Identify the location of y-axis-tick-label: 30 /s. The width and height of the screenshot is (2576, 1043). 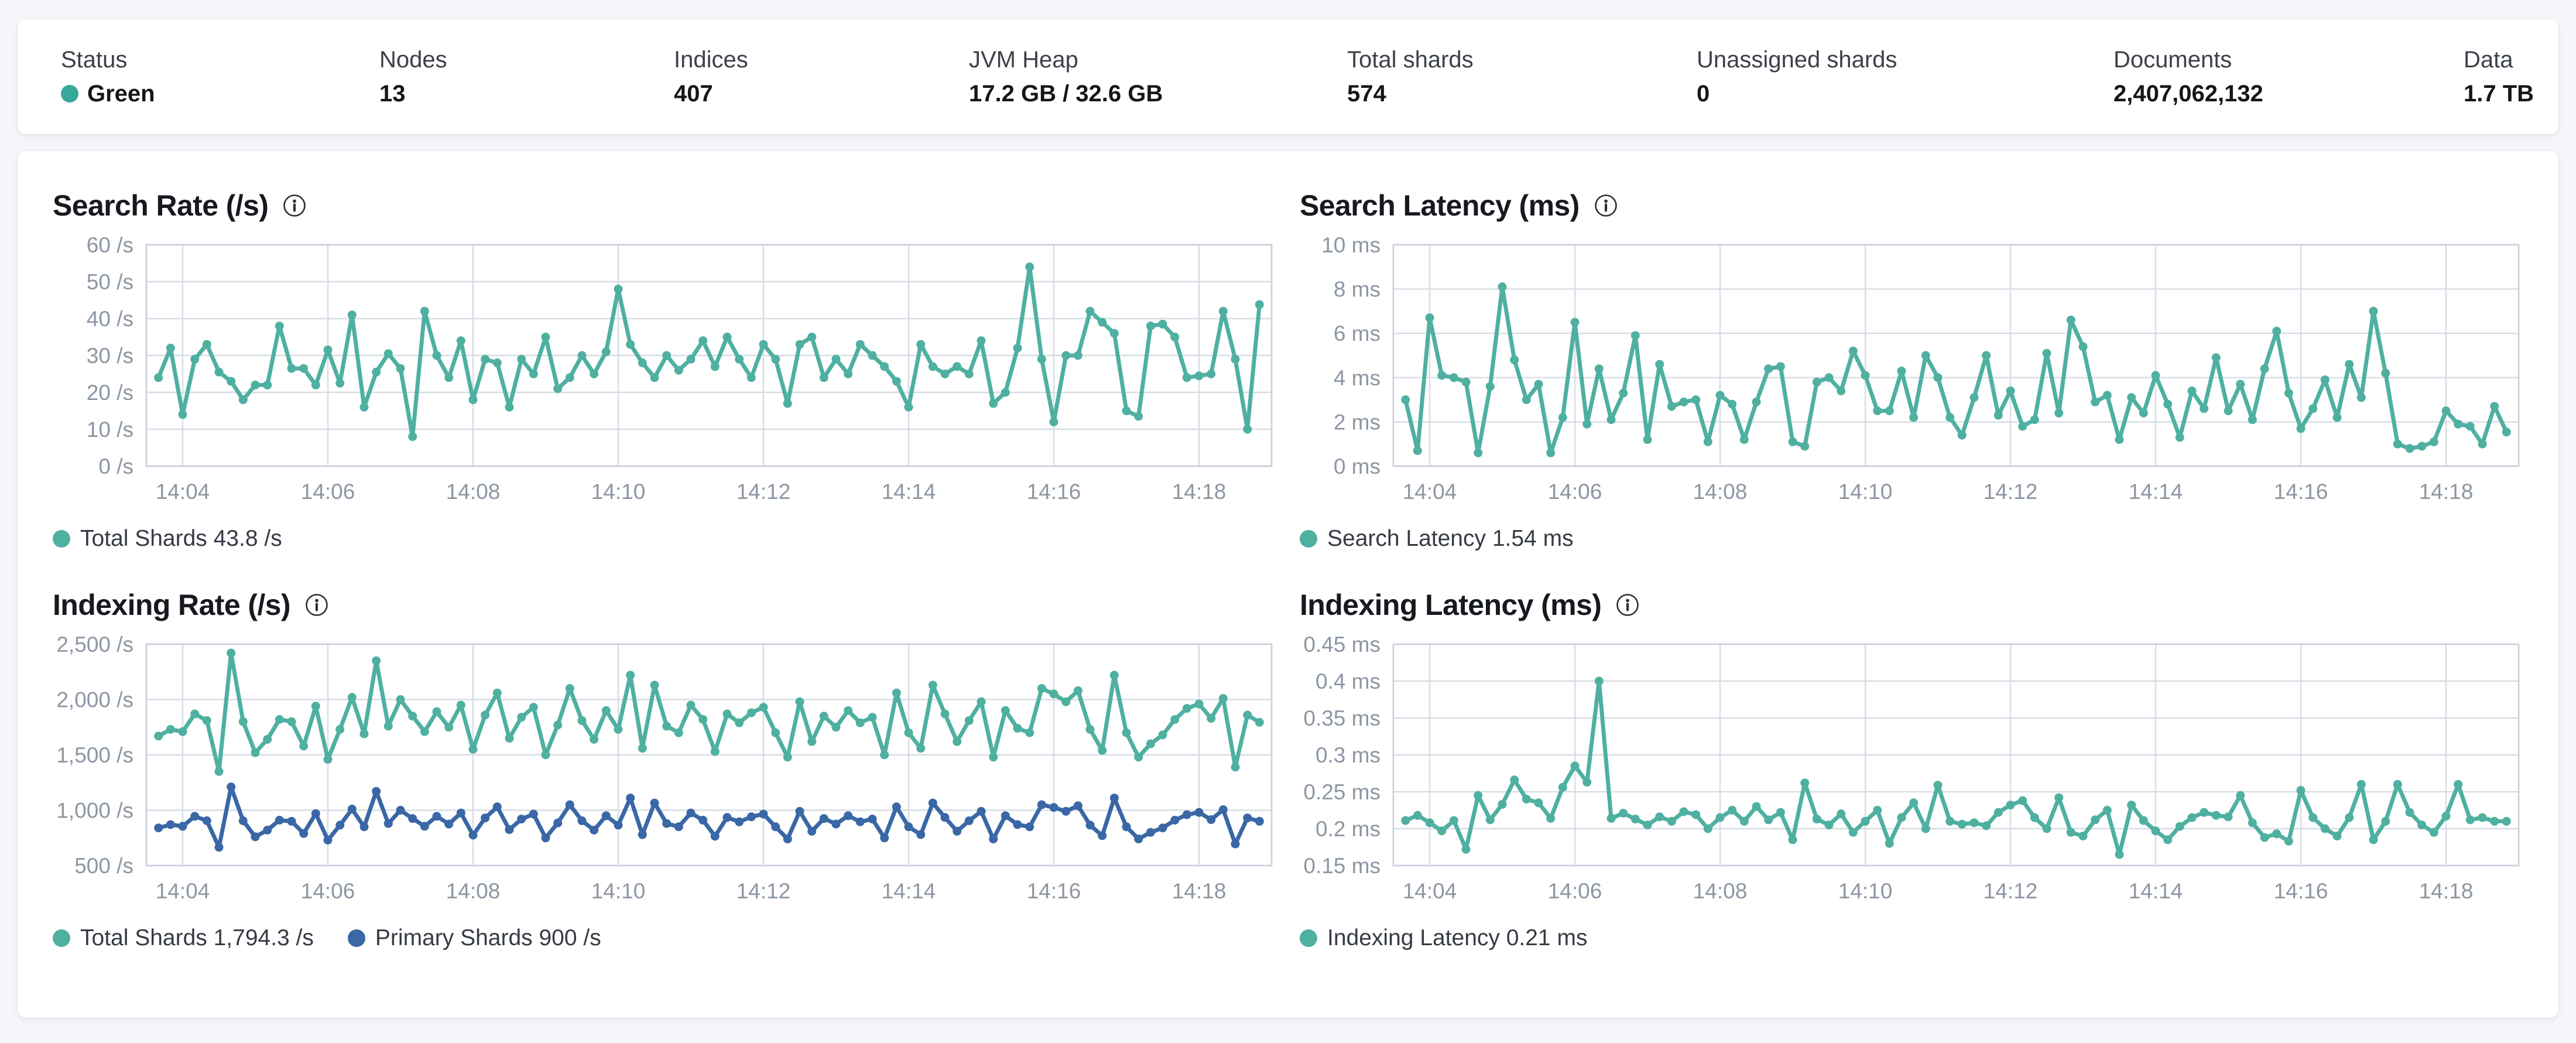
(110, 356).